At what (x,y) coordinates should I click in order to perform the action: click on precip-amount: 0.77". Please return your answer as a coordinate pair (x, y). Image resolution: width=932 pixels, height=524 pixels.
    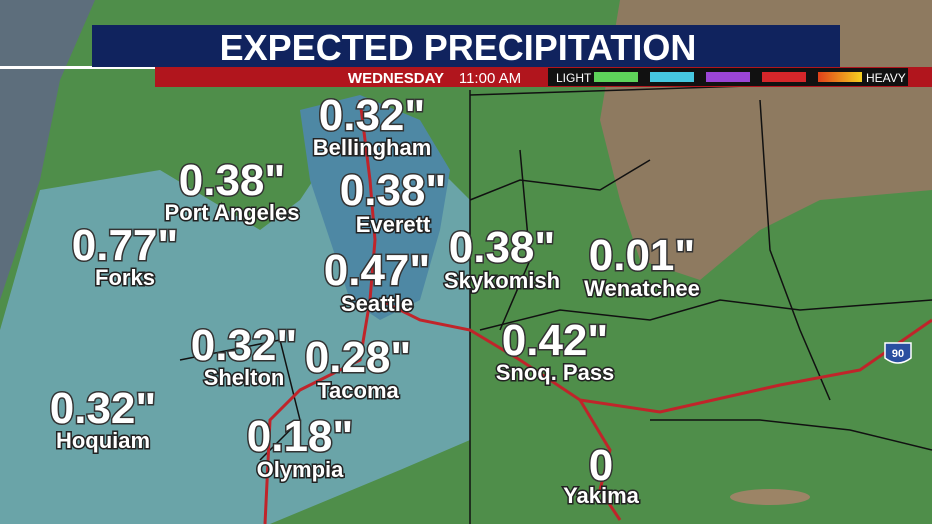
    Looking at the image, I should click on (125, 245).